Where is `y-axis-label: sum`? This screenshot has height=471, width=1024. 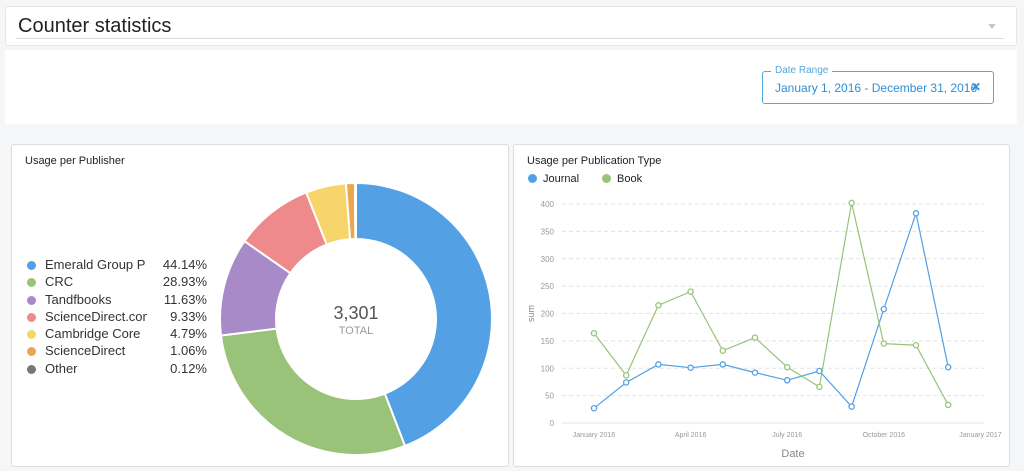 y-axis-label: sum is located at coordinates (531, 313).